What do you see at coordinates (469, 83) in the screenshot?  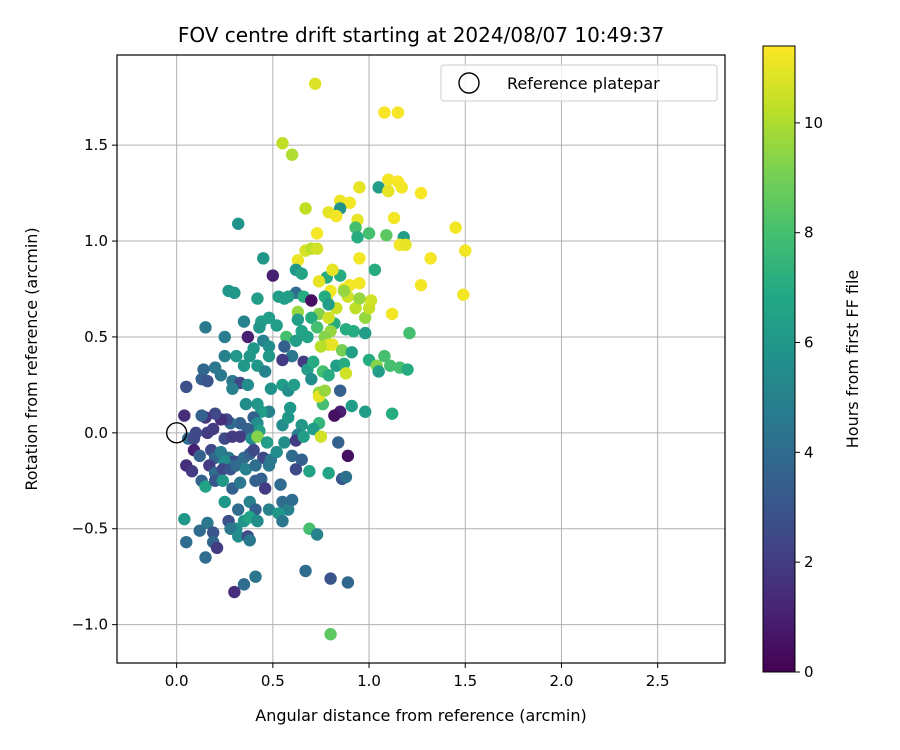 I see `legend-marker-icon` at bounding box center [469, 83].